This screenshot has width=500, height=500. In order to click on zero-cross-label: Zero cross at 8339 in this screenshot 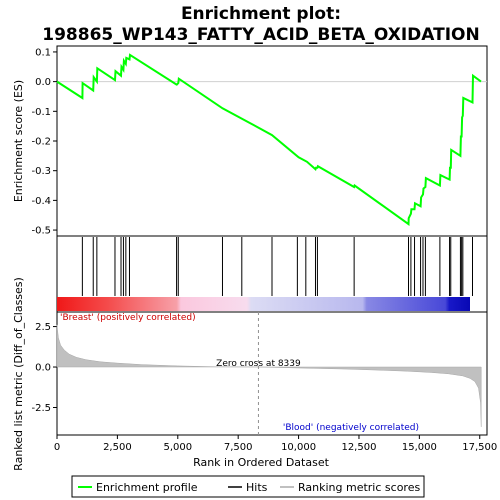, I will do `click(258, 364)`.